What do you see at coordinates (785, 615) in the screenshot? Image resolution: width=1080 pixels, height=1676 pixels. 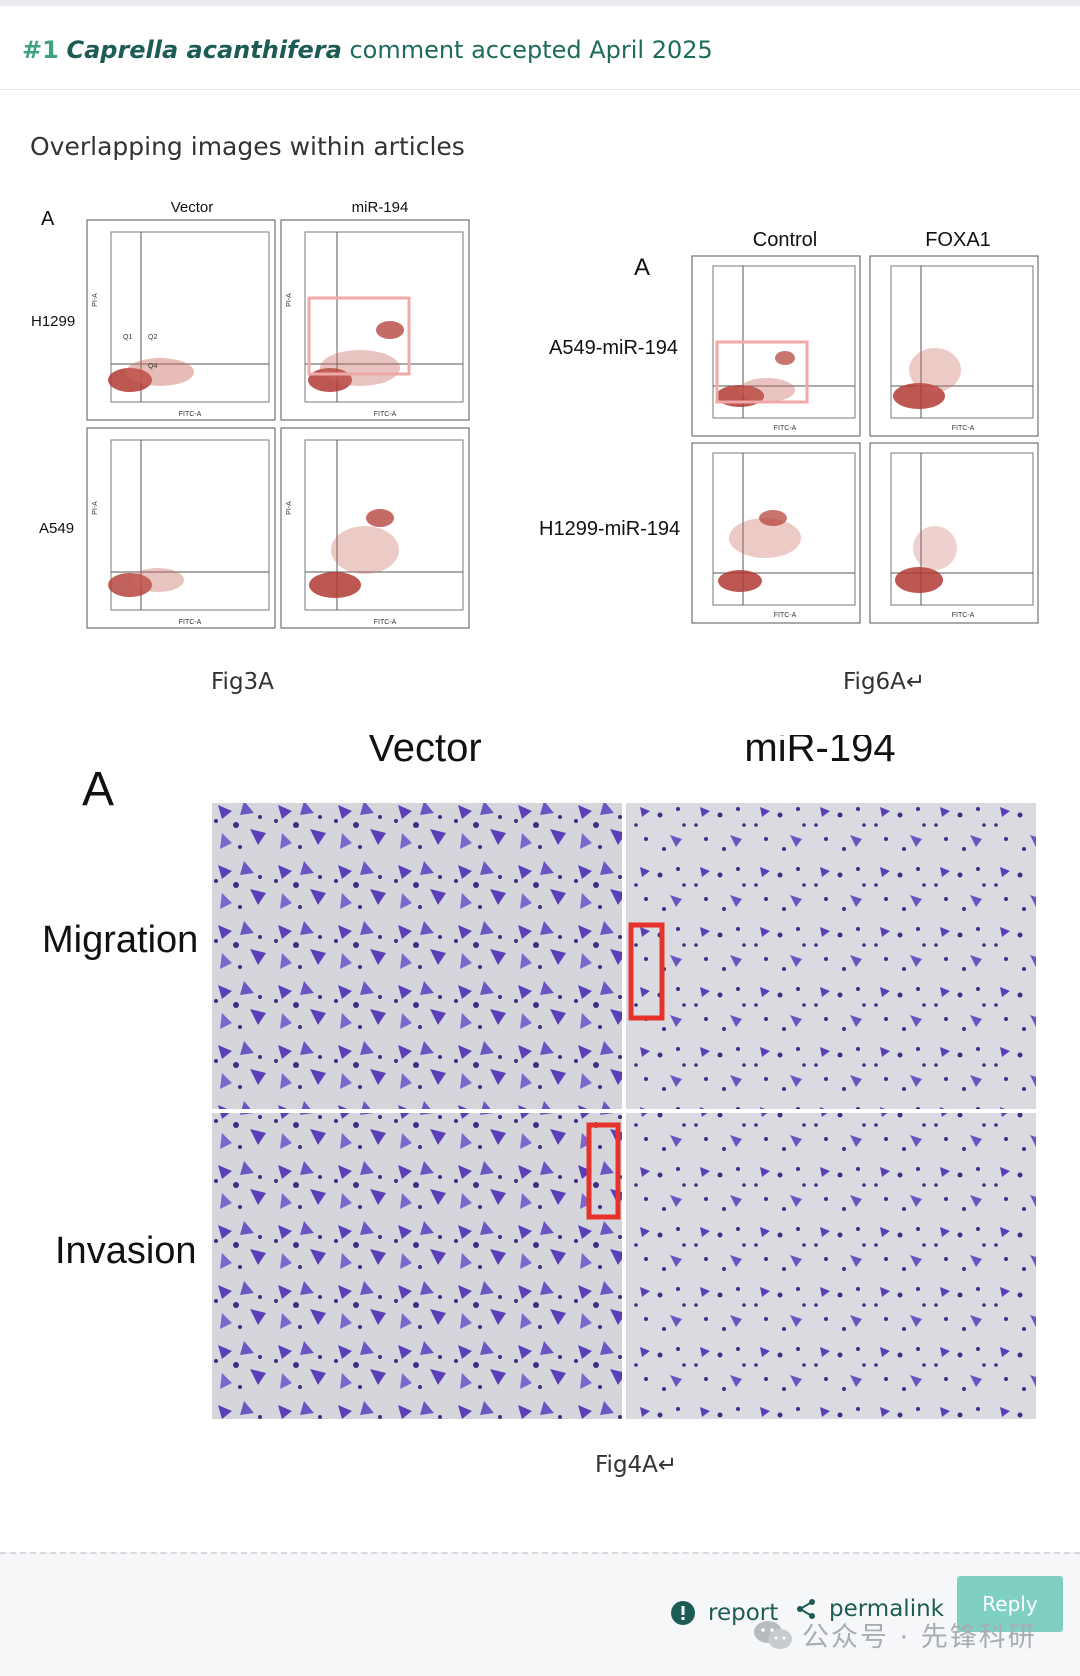 I see `fig6a-xlabel-3: FITC-A` at bounding box center [785, 615].